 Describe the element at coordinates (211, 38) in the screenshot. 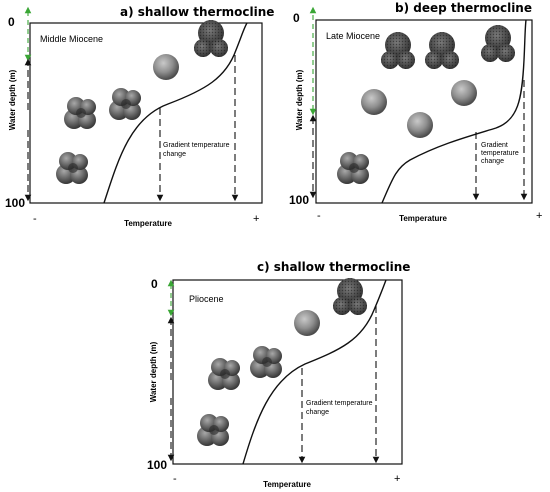

I see `panel-a-fossil-globigerina` at that location.